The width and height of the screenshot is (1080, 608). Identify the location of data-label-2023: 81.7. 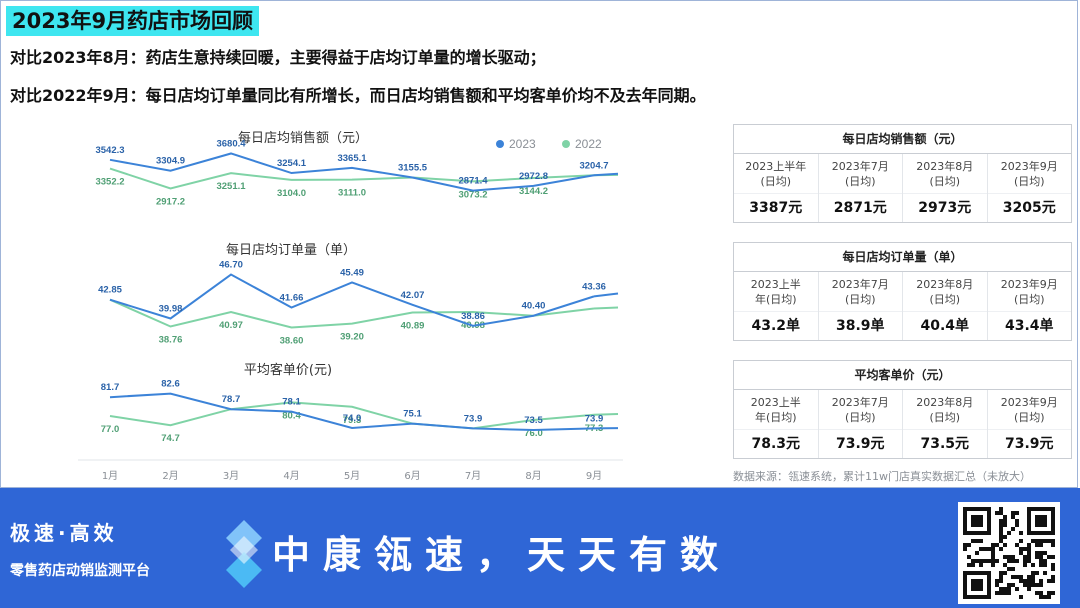
(110, 387).